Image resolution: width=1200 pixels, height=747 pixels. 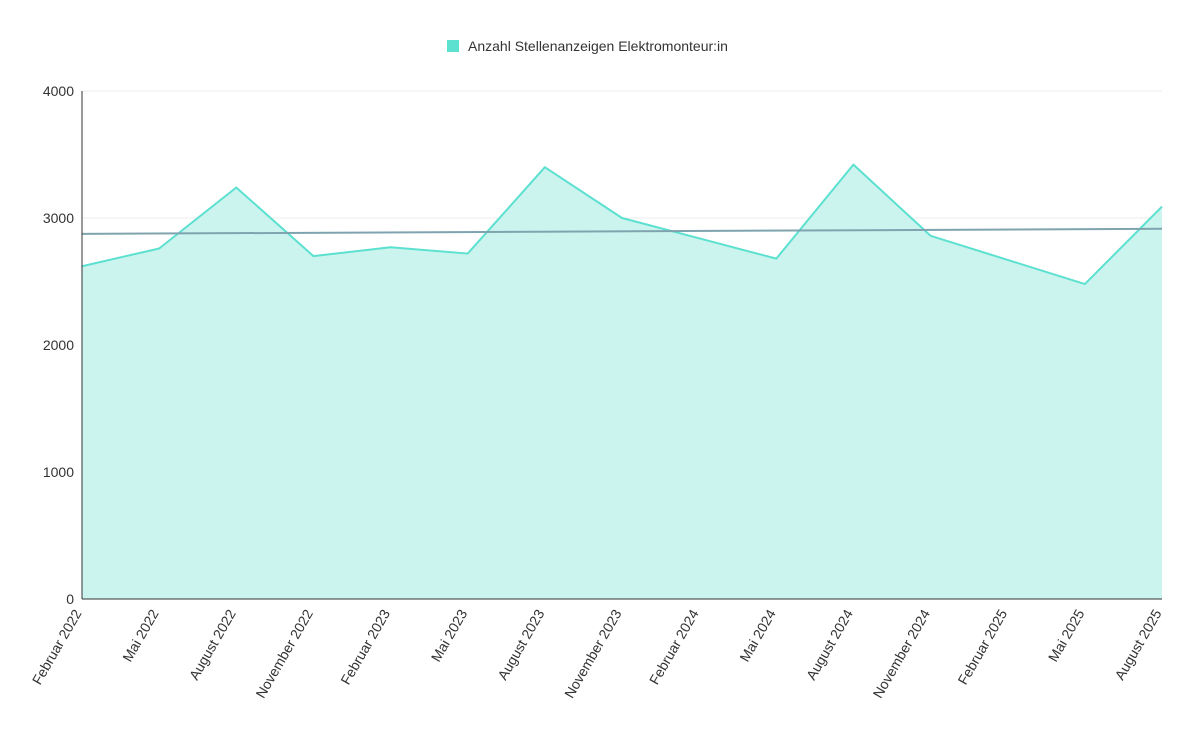 I want to click on trend-line, so click(x=622, y=231).